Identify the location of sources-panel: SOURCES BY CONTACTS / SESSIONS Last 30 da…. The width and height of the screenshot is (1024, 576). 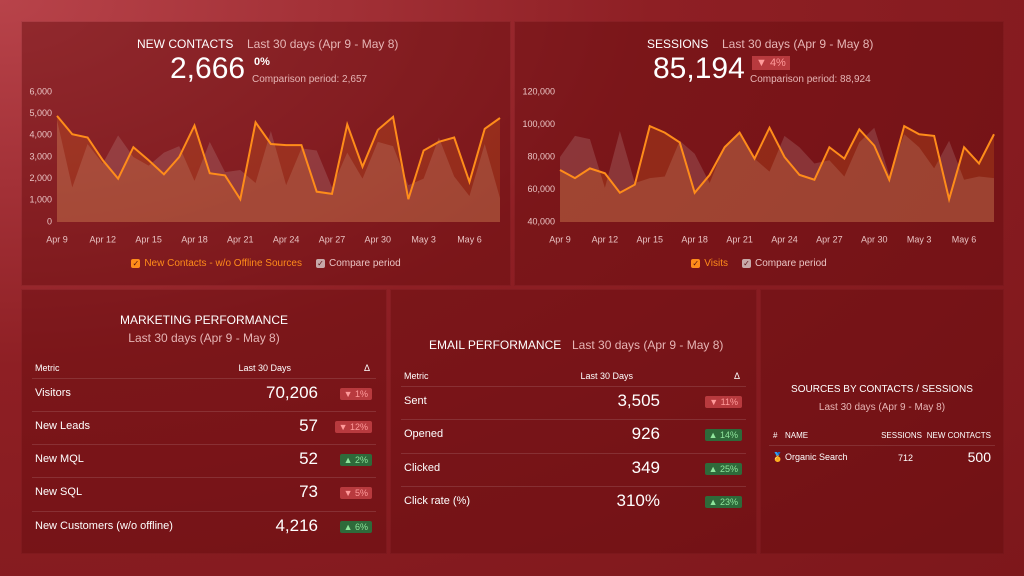
(882, 421).